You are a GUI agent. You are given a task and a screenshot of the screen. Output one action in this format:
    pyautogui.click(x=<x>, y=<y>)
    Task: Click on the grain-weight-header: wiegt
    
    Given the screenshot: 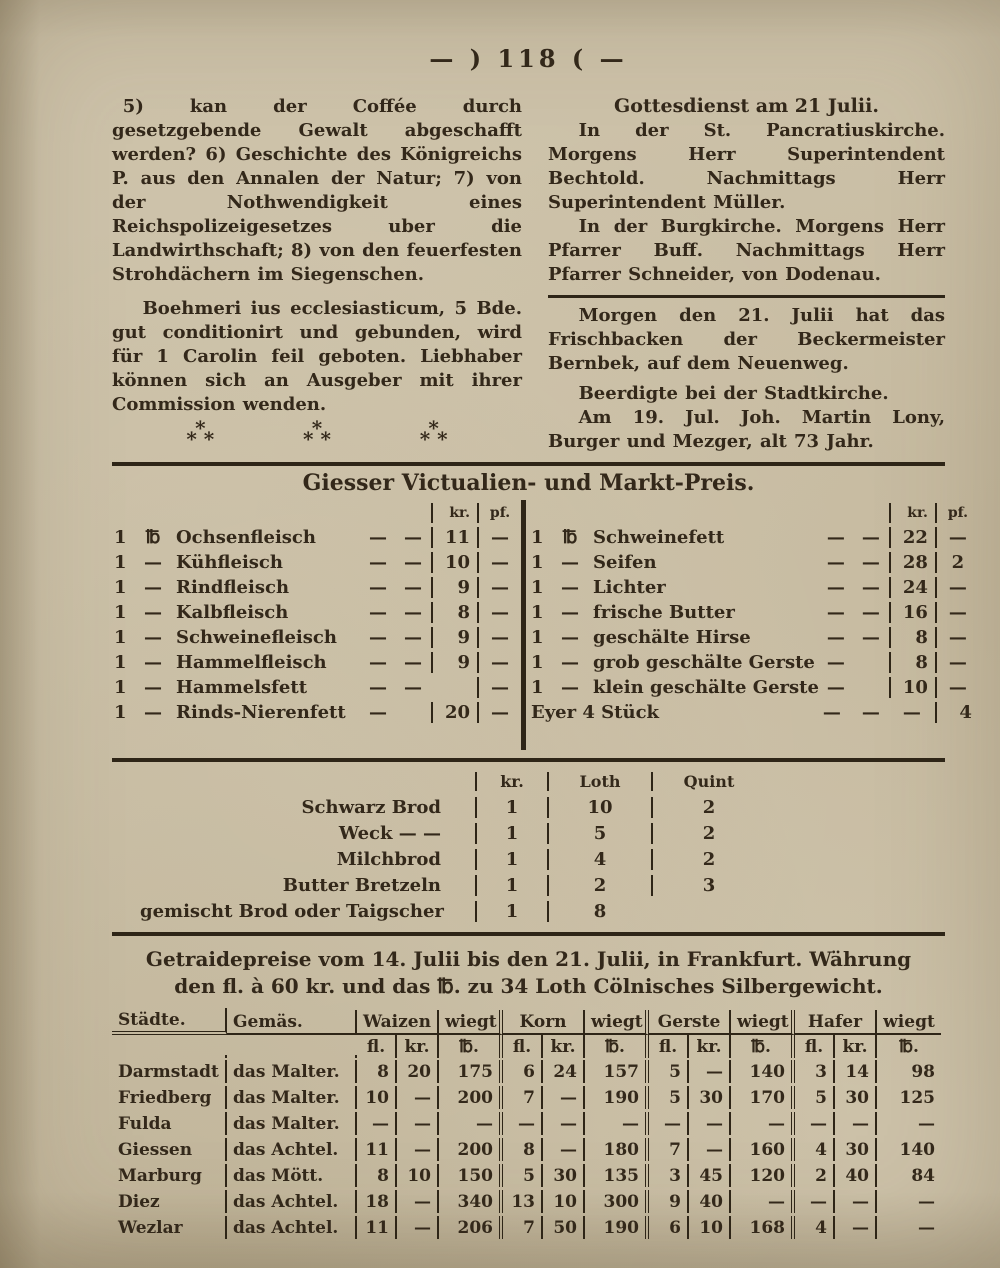 What is the action you would take?
    pyautogui.click(x=471, y=1022)
    